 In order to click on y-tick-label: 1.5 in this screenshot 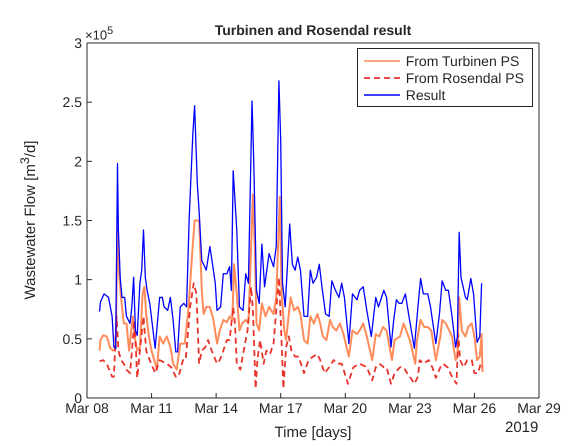, I will do `click(72, 220)`.